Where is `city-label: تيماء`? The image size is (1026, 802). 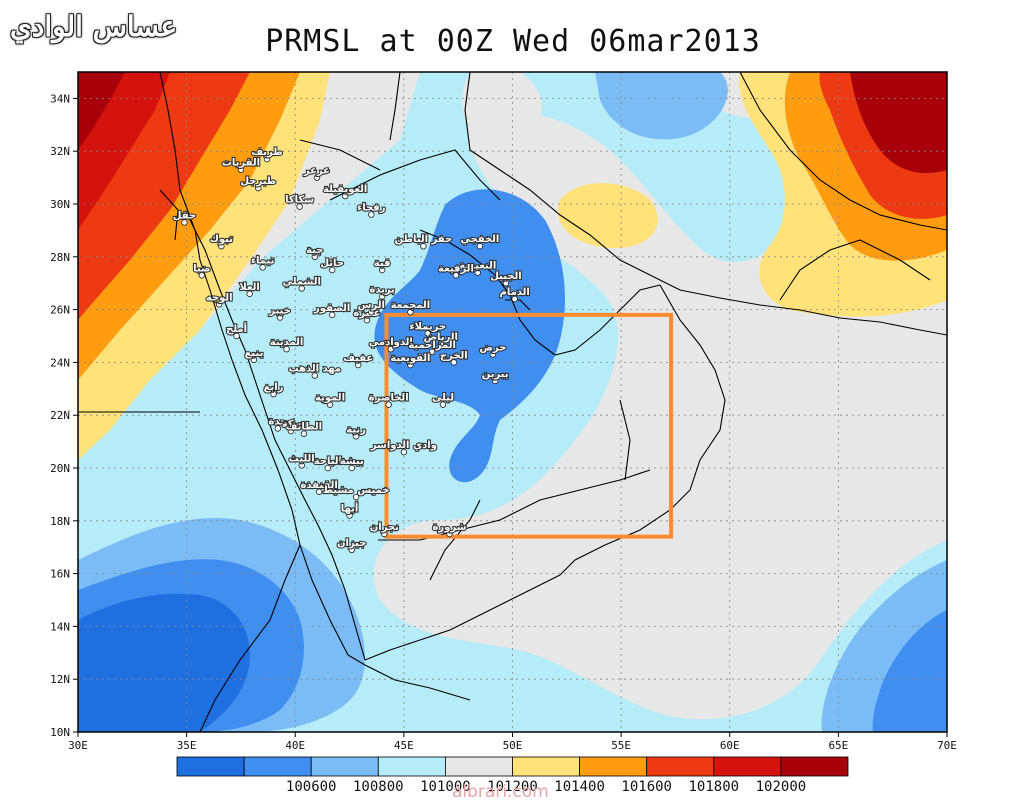
city-label: تيماء is located at coordinates (263, 260).